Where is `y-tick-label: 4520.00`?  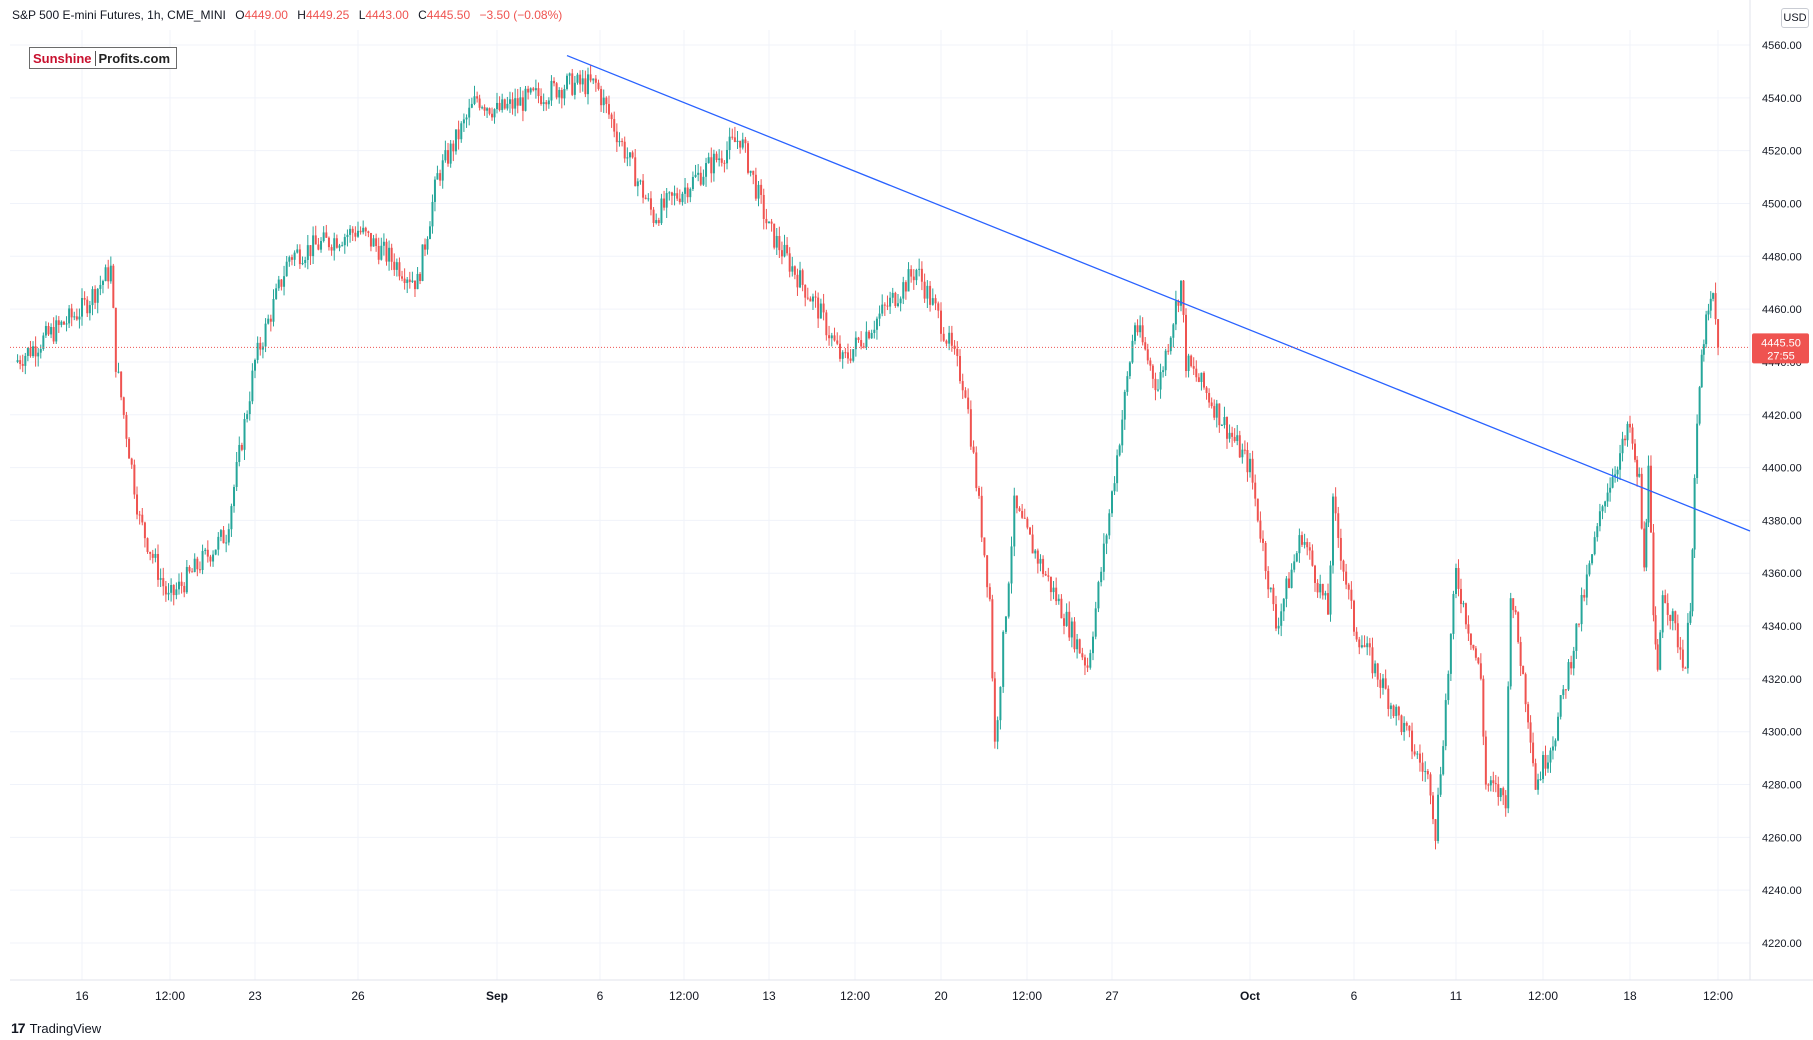 y-tick-label: 4520.00 is located at coordinates (1782, 152).